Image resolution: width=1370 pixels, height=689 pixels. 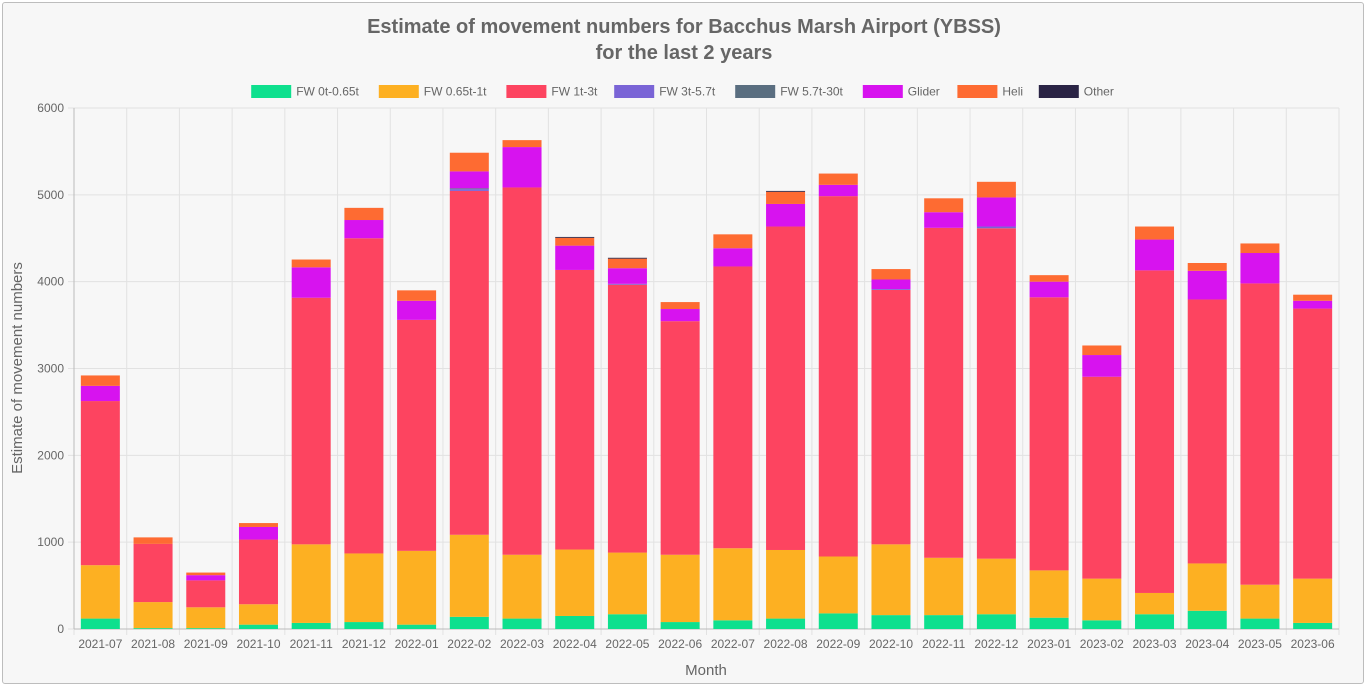 What do you see at coordinates (305, 92) in the screenshot?
I see `legend-item: FW 0t-0.65t` at bounding box center [305, 92].